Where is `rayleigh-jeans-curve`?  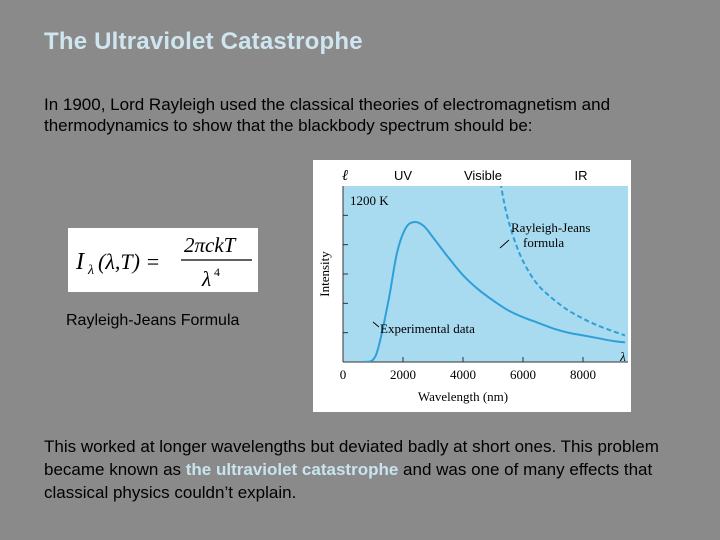
rayleigh-jeans-curve is located at coordinates (563, 261).